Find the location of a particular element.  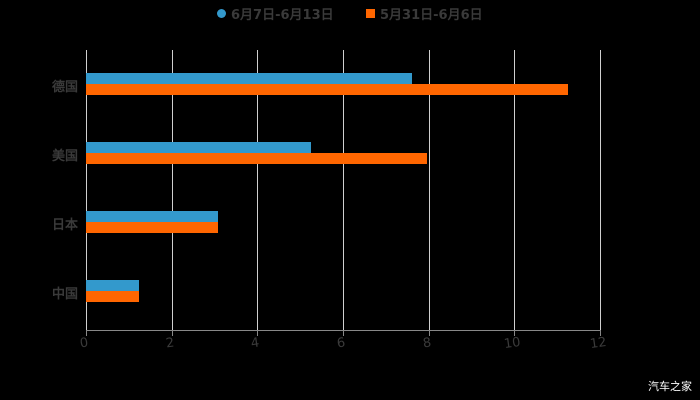

category-label: 中国 is located at coordinates (64, 294).